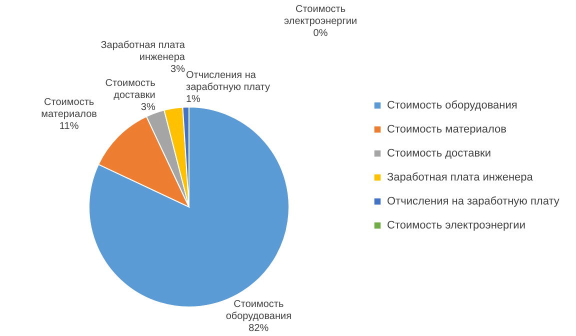  What do you see at coordinates (228, 81) in the screenshot?
I see `slice-label: Отчисления на заработную плату` at bounding box center [228, 81].